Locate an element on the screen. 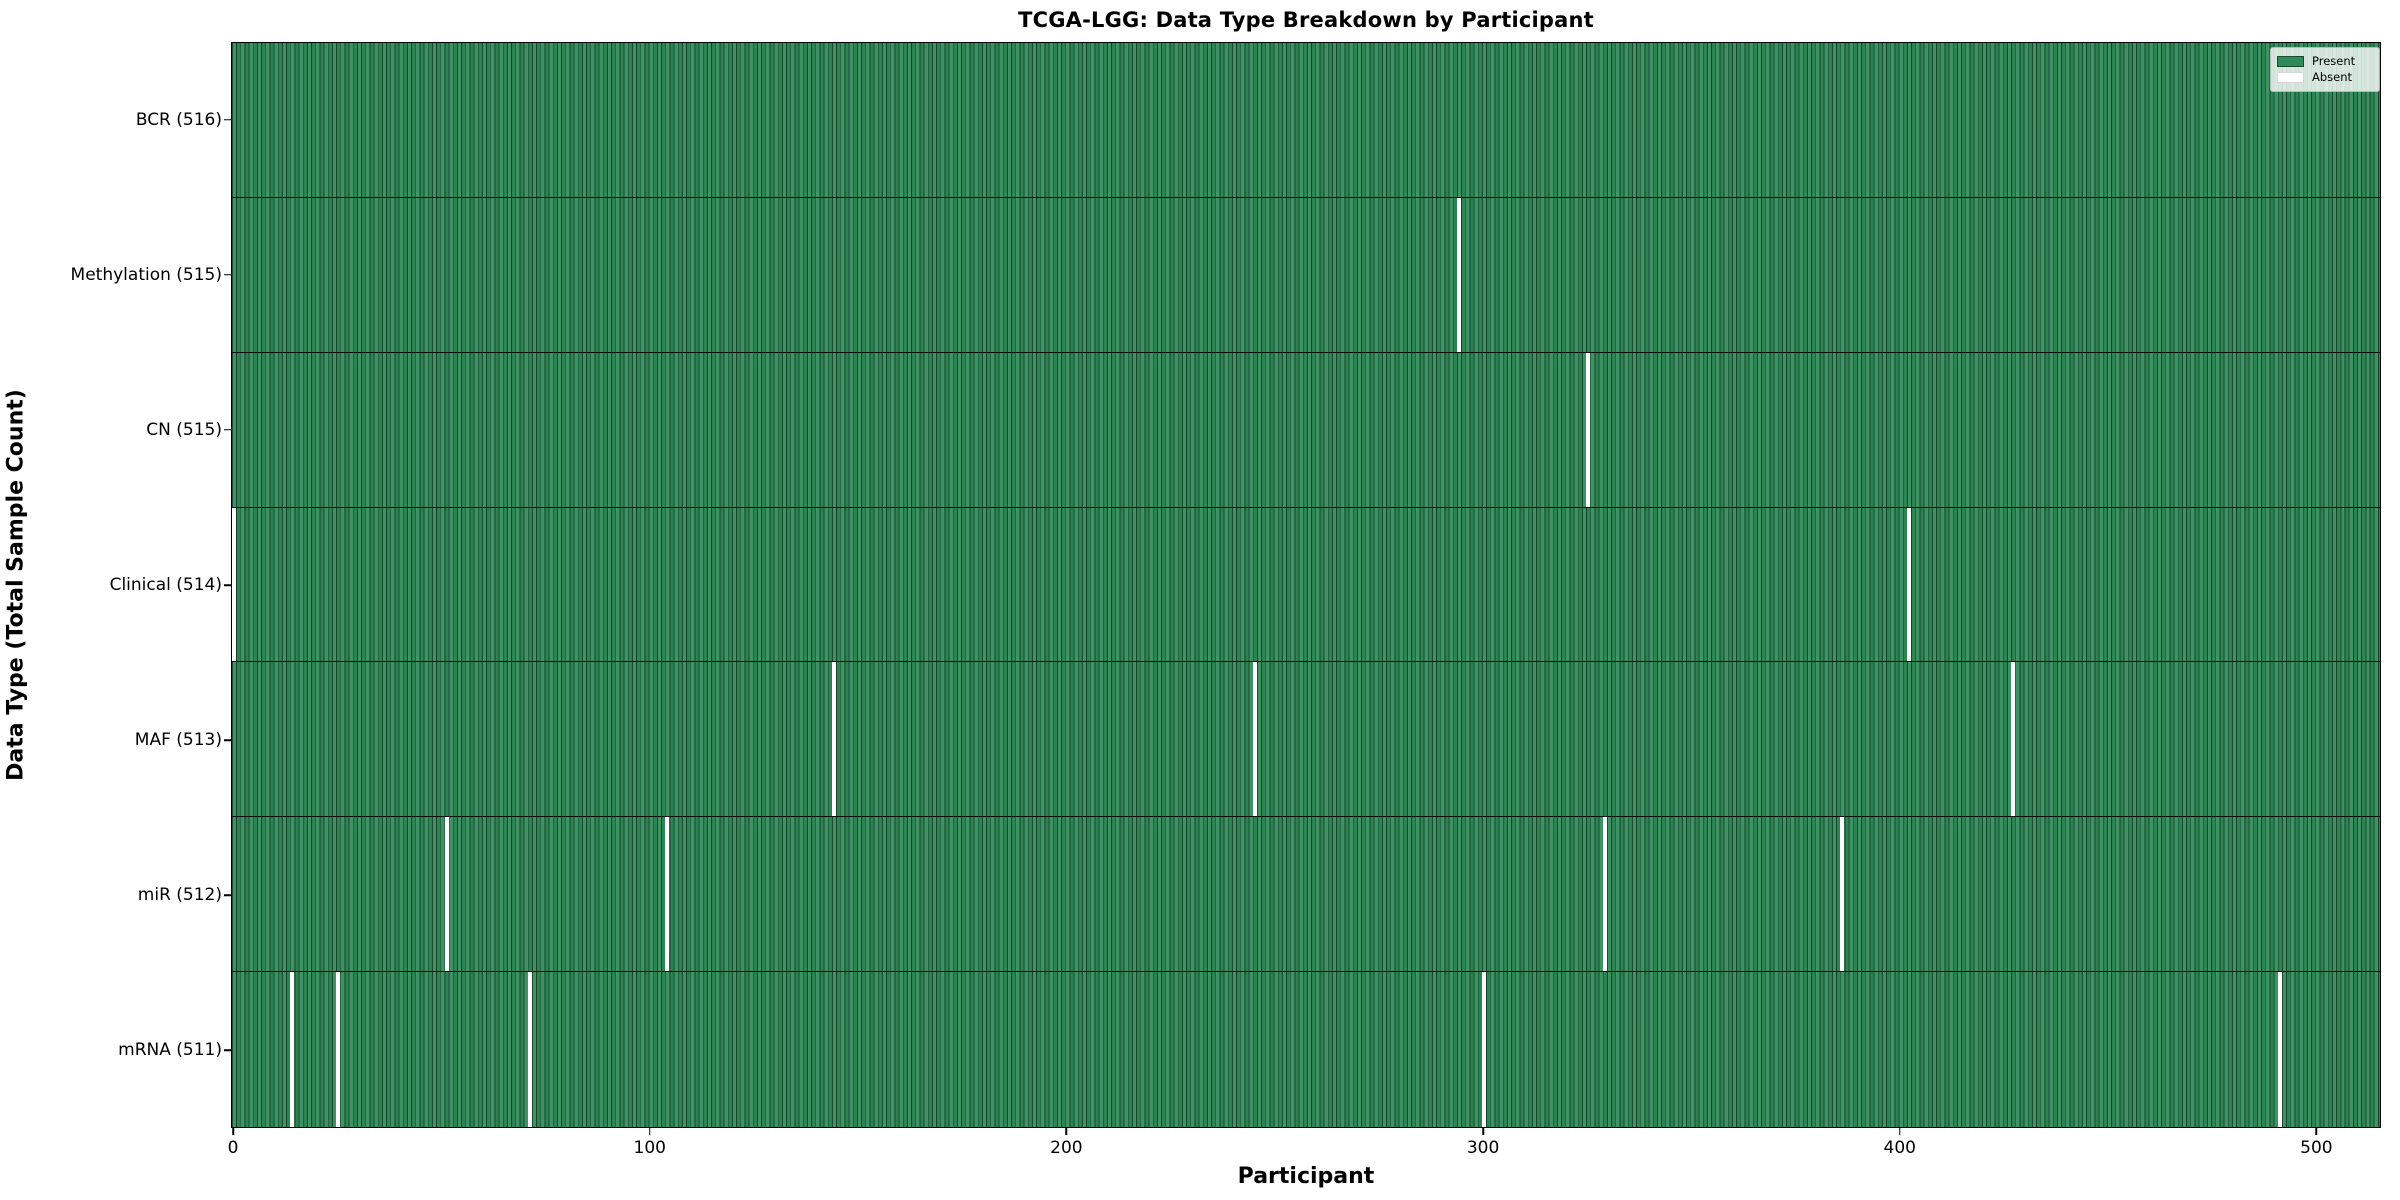  x-axis-label: Participant is located at coordinates (1306, 1176).